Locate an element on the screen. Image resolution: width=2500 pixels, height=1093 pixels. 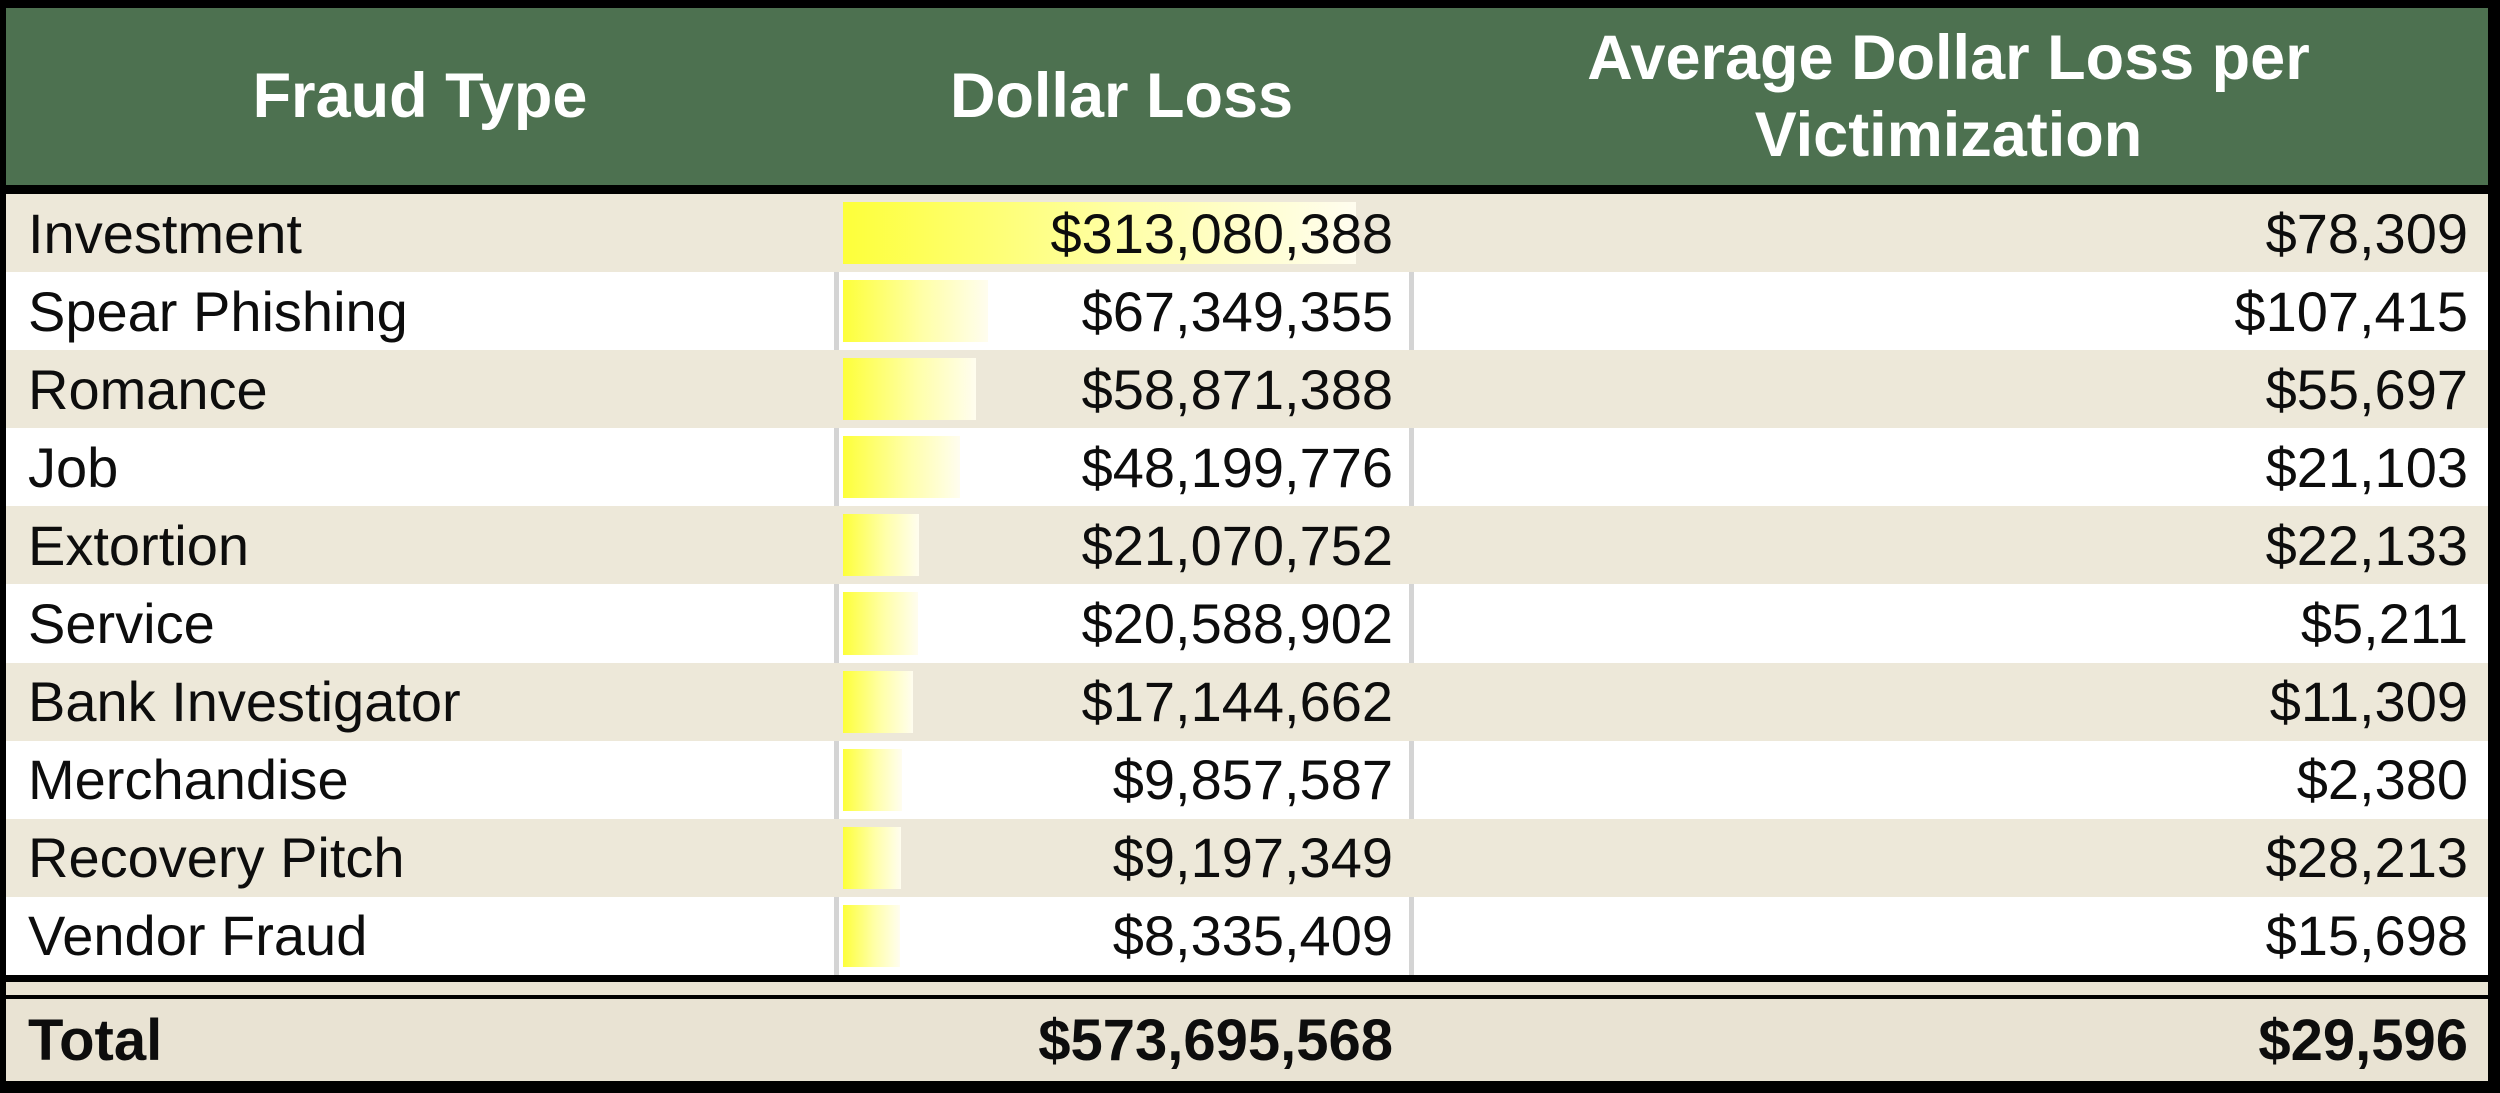
total-dollar-loss-cell: $573,695,568 is located at coordinates (1121, 1040).